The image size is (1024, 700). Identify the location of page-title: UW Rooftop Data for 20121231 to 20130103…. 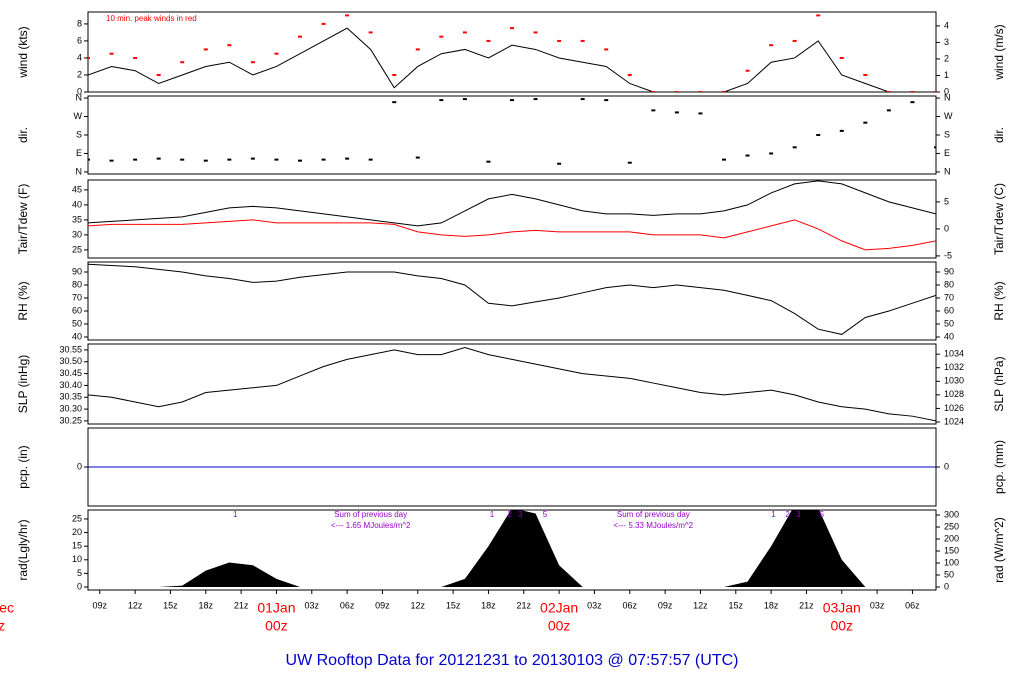
(512, 660).